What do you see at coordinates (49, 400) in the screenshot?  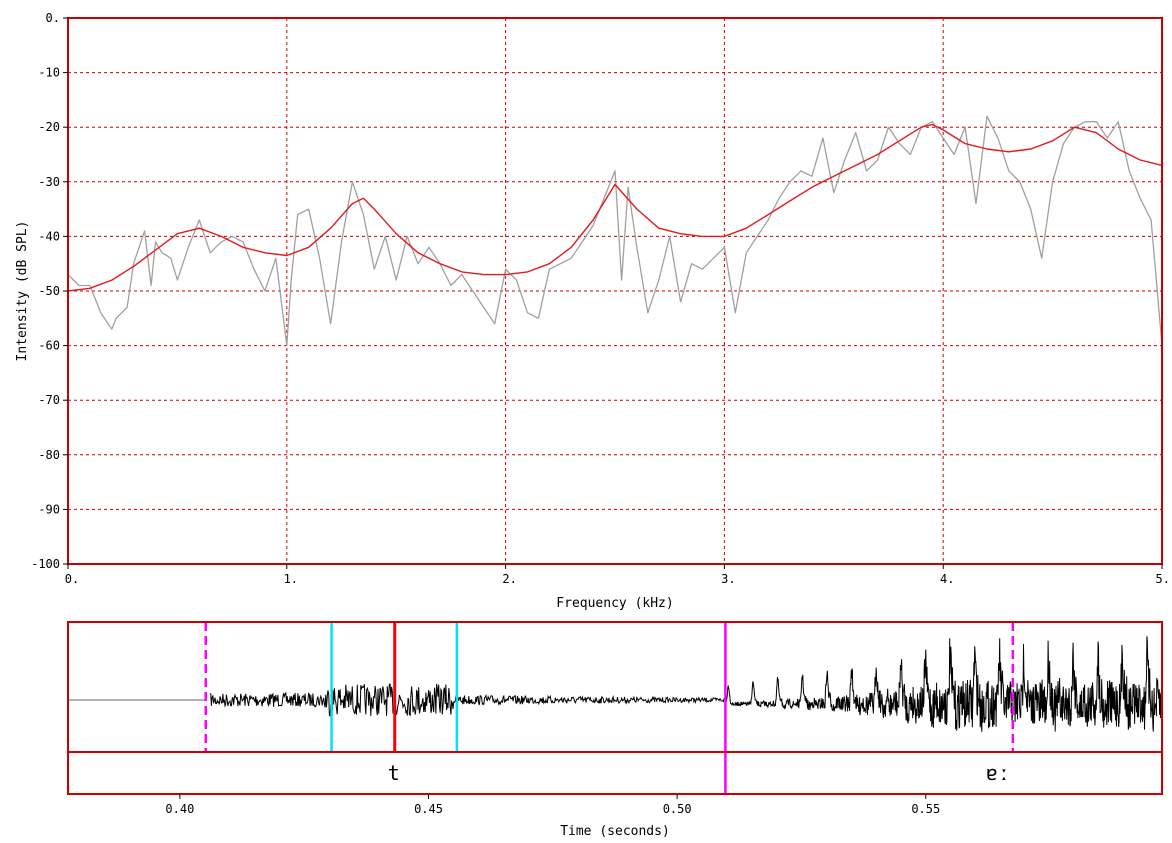 I see `y-tick-label: -70` at bounding box center [49, 400].